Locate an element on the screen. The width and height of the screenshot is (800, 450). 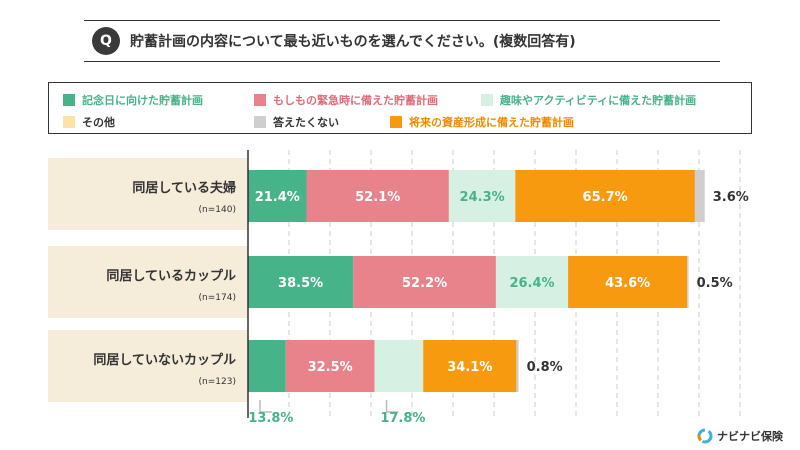
question-title-bar: Q 貯蓄計画の内容について最も近いものを選んでください。(複数回答有) is located at coordinates (402, 41).